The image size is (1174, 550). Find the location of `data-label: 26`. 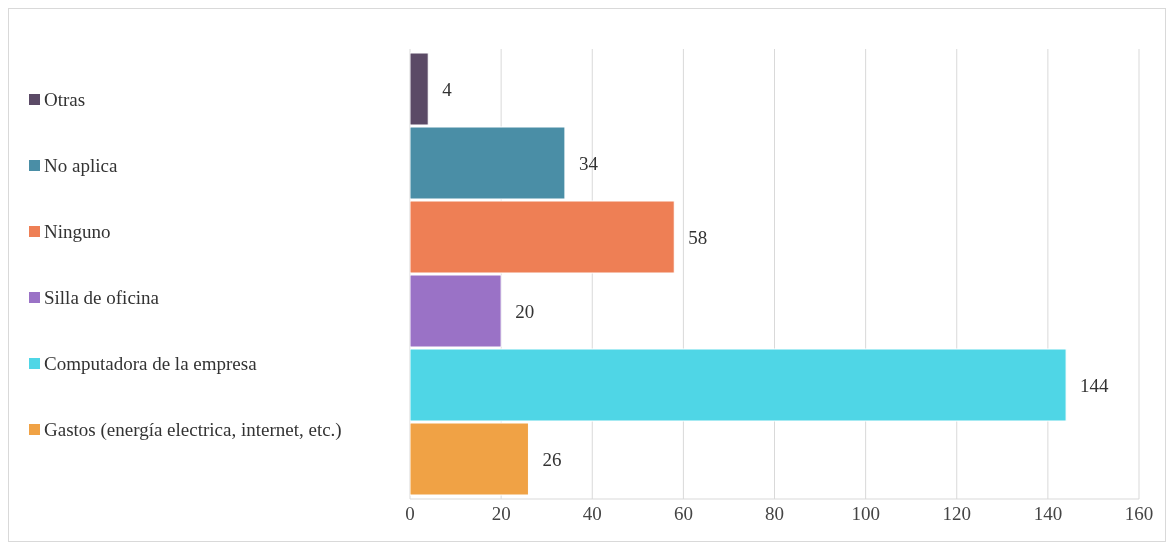

data-label: 26 is located at coordinates (552, 459).